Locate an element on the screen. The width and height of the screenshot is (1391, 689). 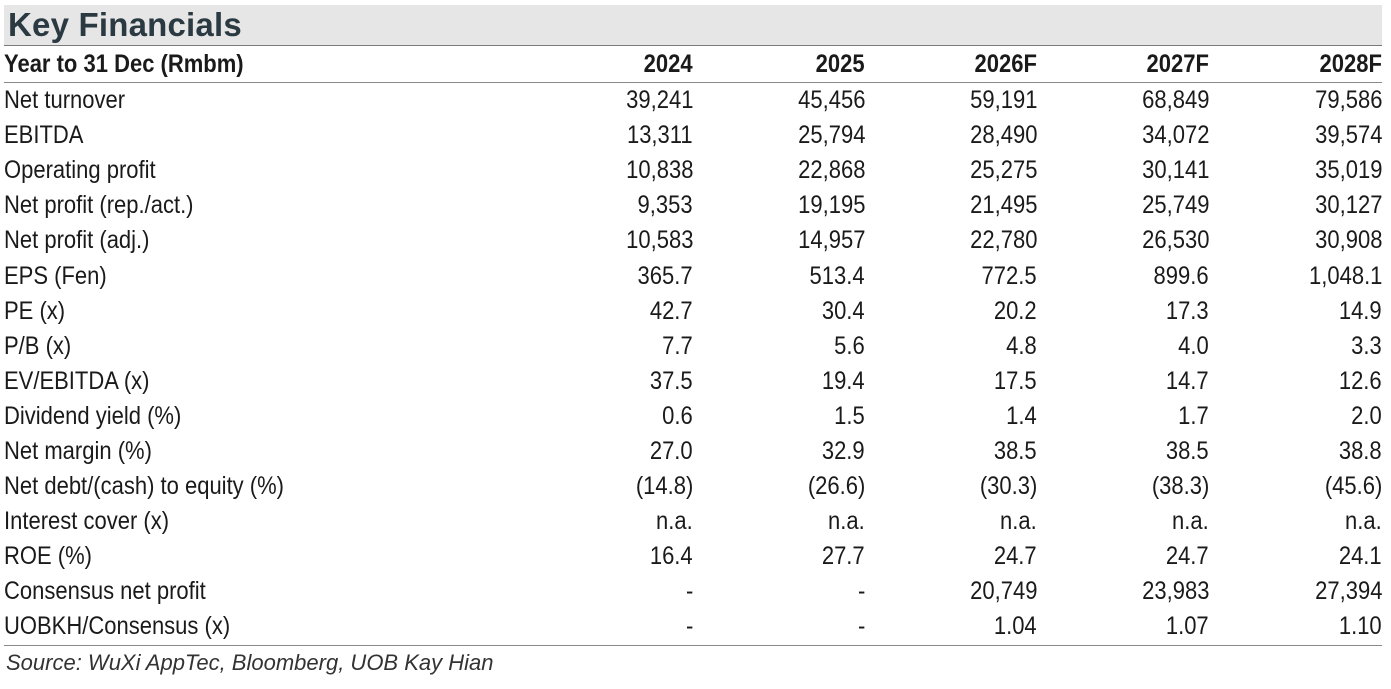
row-value-text: 772.5 is located at coordinates (1009, 275).